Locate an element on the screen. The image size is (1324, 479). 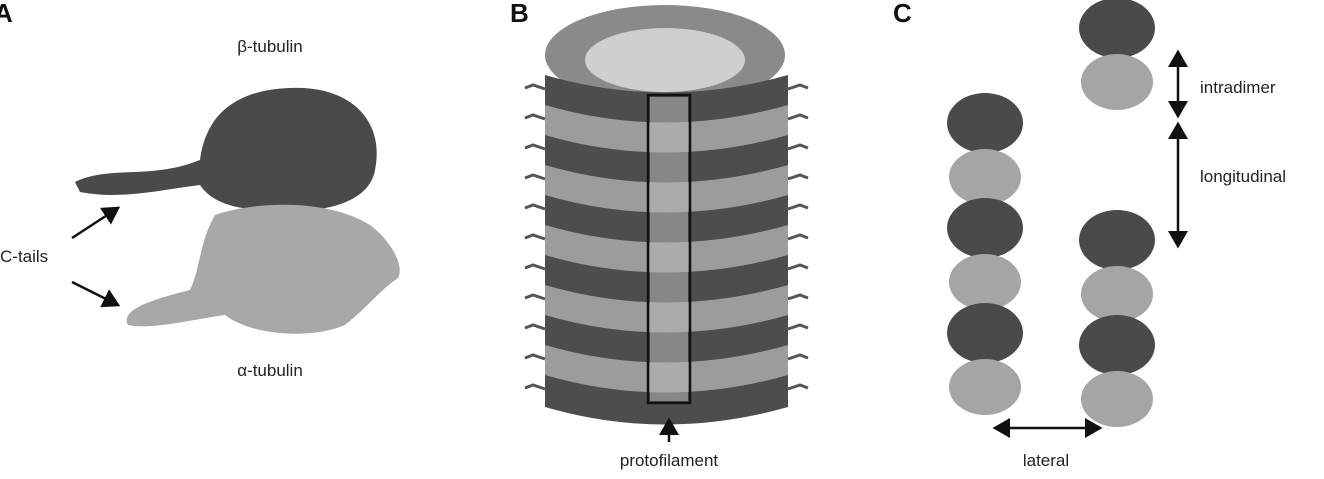
protofilament-box is located at coordinates (669, 249).